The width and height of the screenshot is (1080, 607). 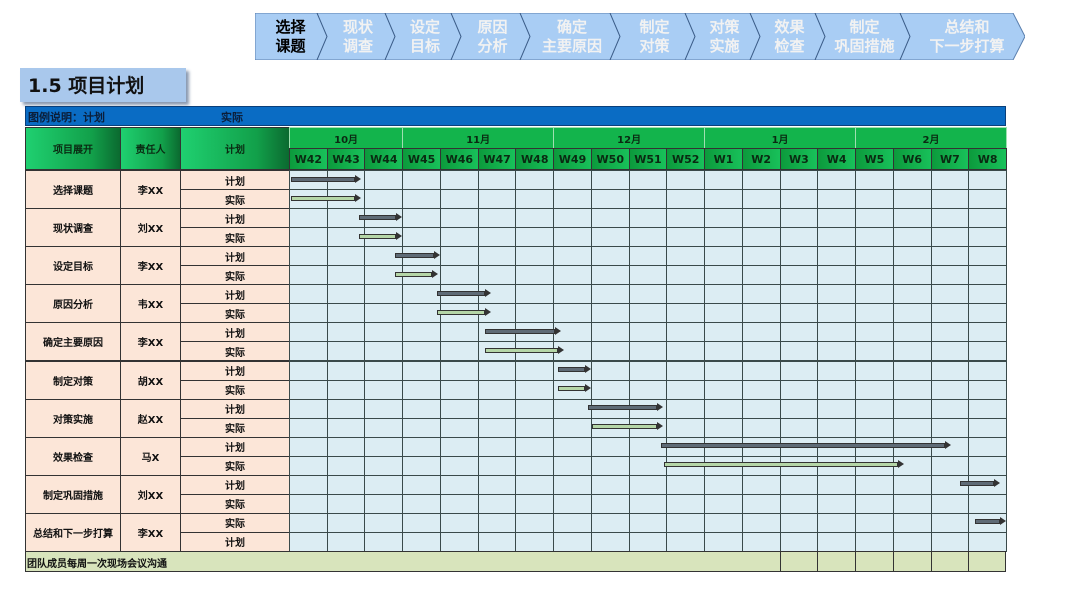 What do you see at coordinates (308, 159) in the screenshot?
I see `week-header: W42` at bounding box center [308, 159].